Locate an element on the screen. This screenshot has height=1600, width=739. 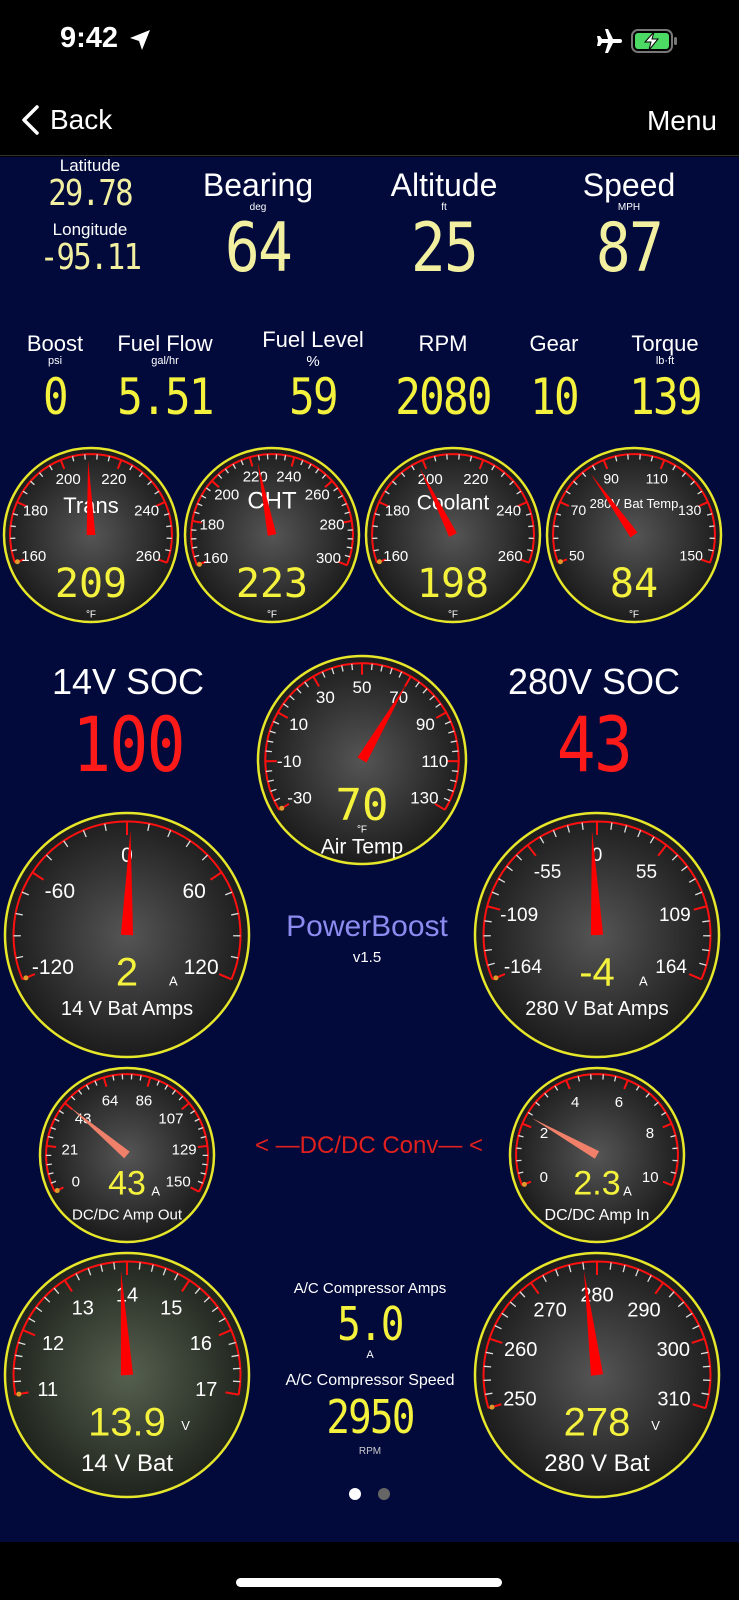
gauge-tick-label: 30 is located at coordinates (325, 697).